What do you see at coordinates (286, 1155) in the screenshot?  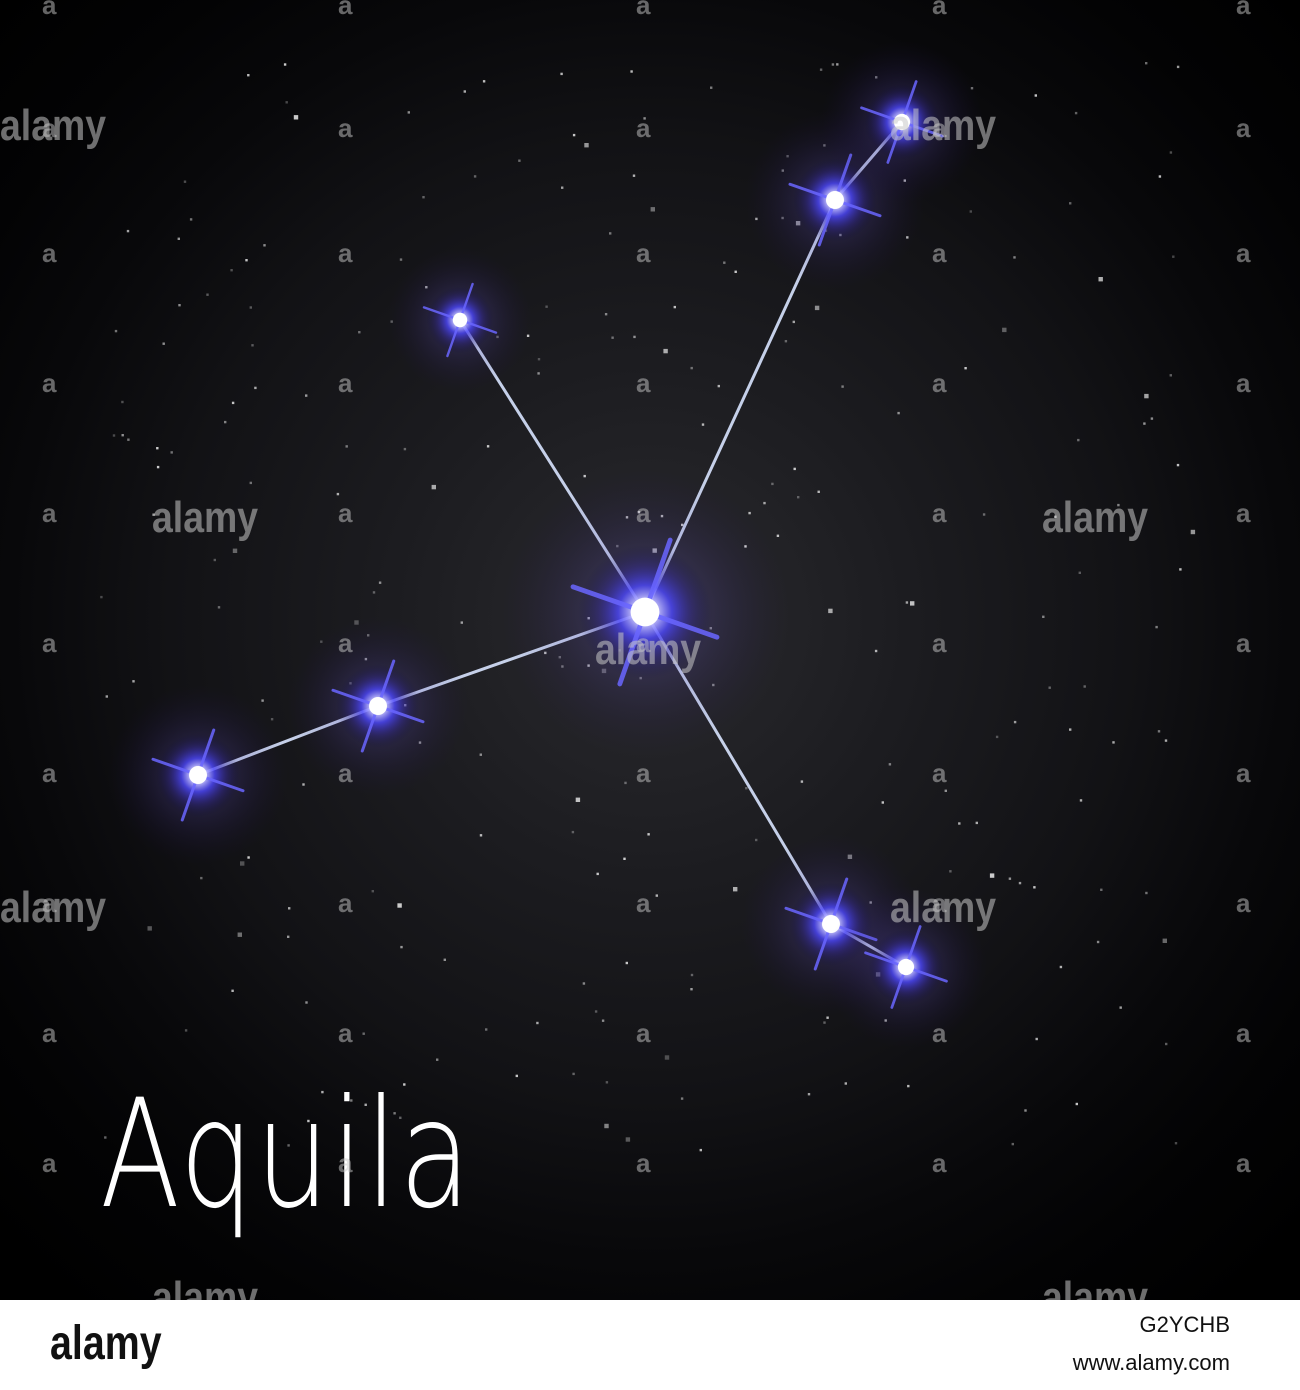 I see `constellation-title: Aquila` at bounding box center [286, 1155].